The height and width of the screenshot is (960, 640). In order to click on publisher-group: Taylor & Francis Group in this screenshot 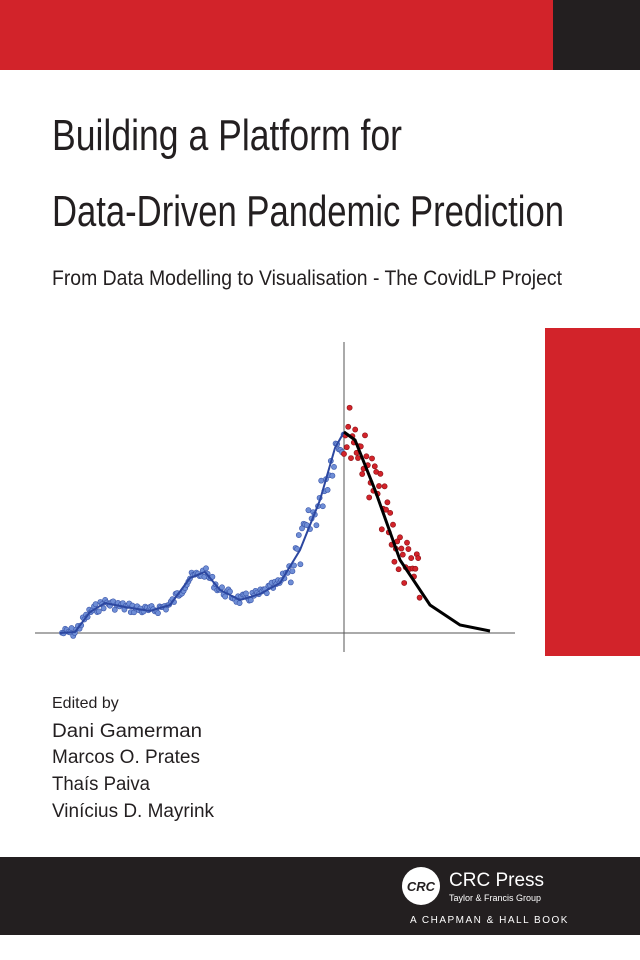, I will do `click(495, 898)`.